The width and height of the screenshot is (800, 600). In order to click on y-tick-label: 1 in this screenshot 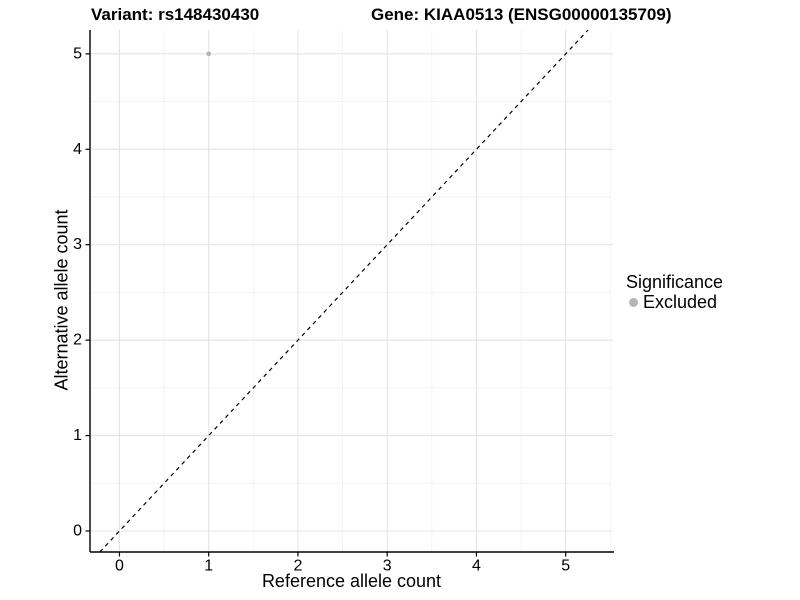, I will do `click(77, 435)`.